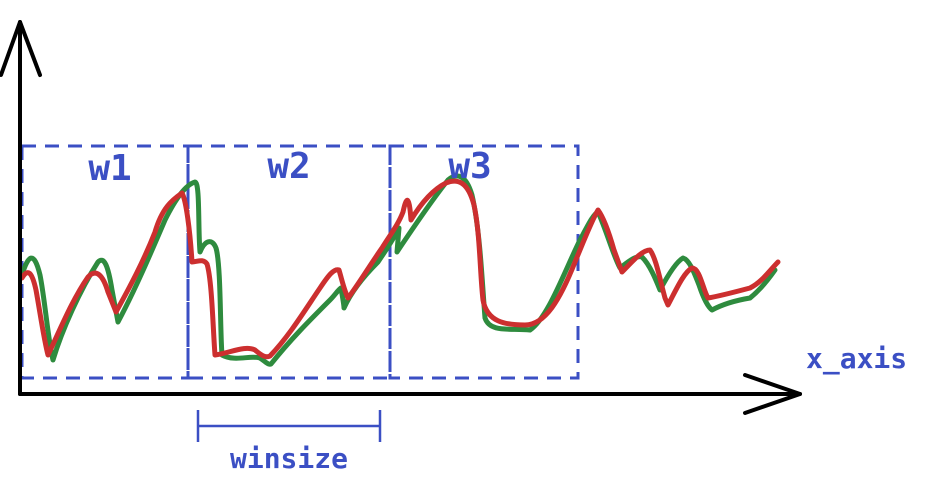 The width and height of the screenshot is (937, 496). What do you see at coordinates (772, 394) in the screenshot?
I see `x-axis-arrowhead` at bounding box center [772, 394].